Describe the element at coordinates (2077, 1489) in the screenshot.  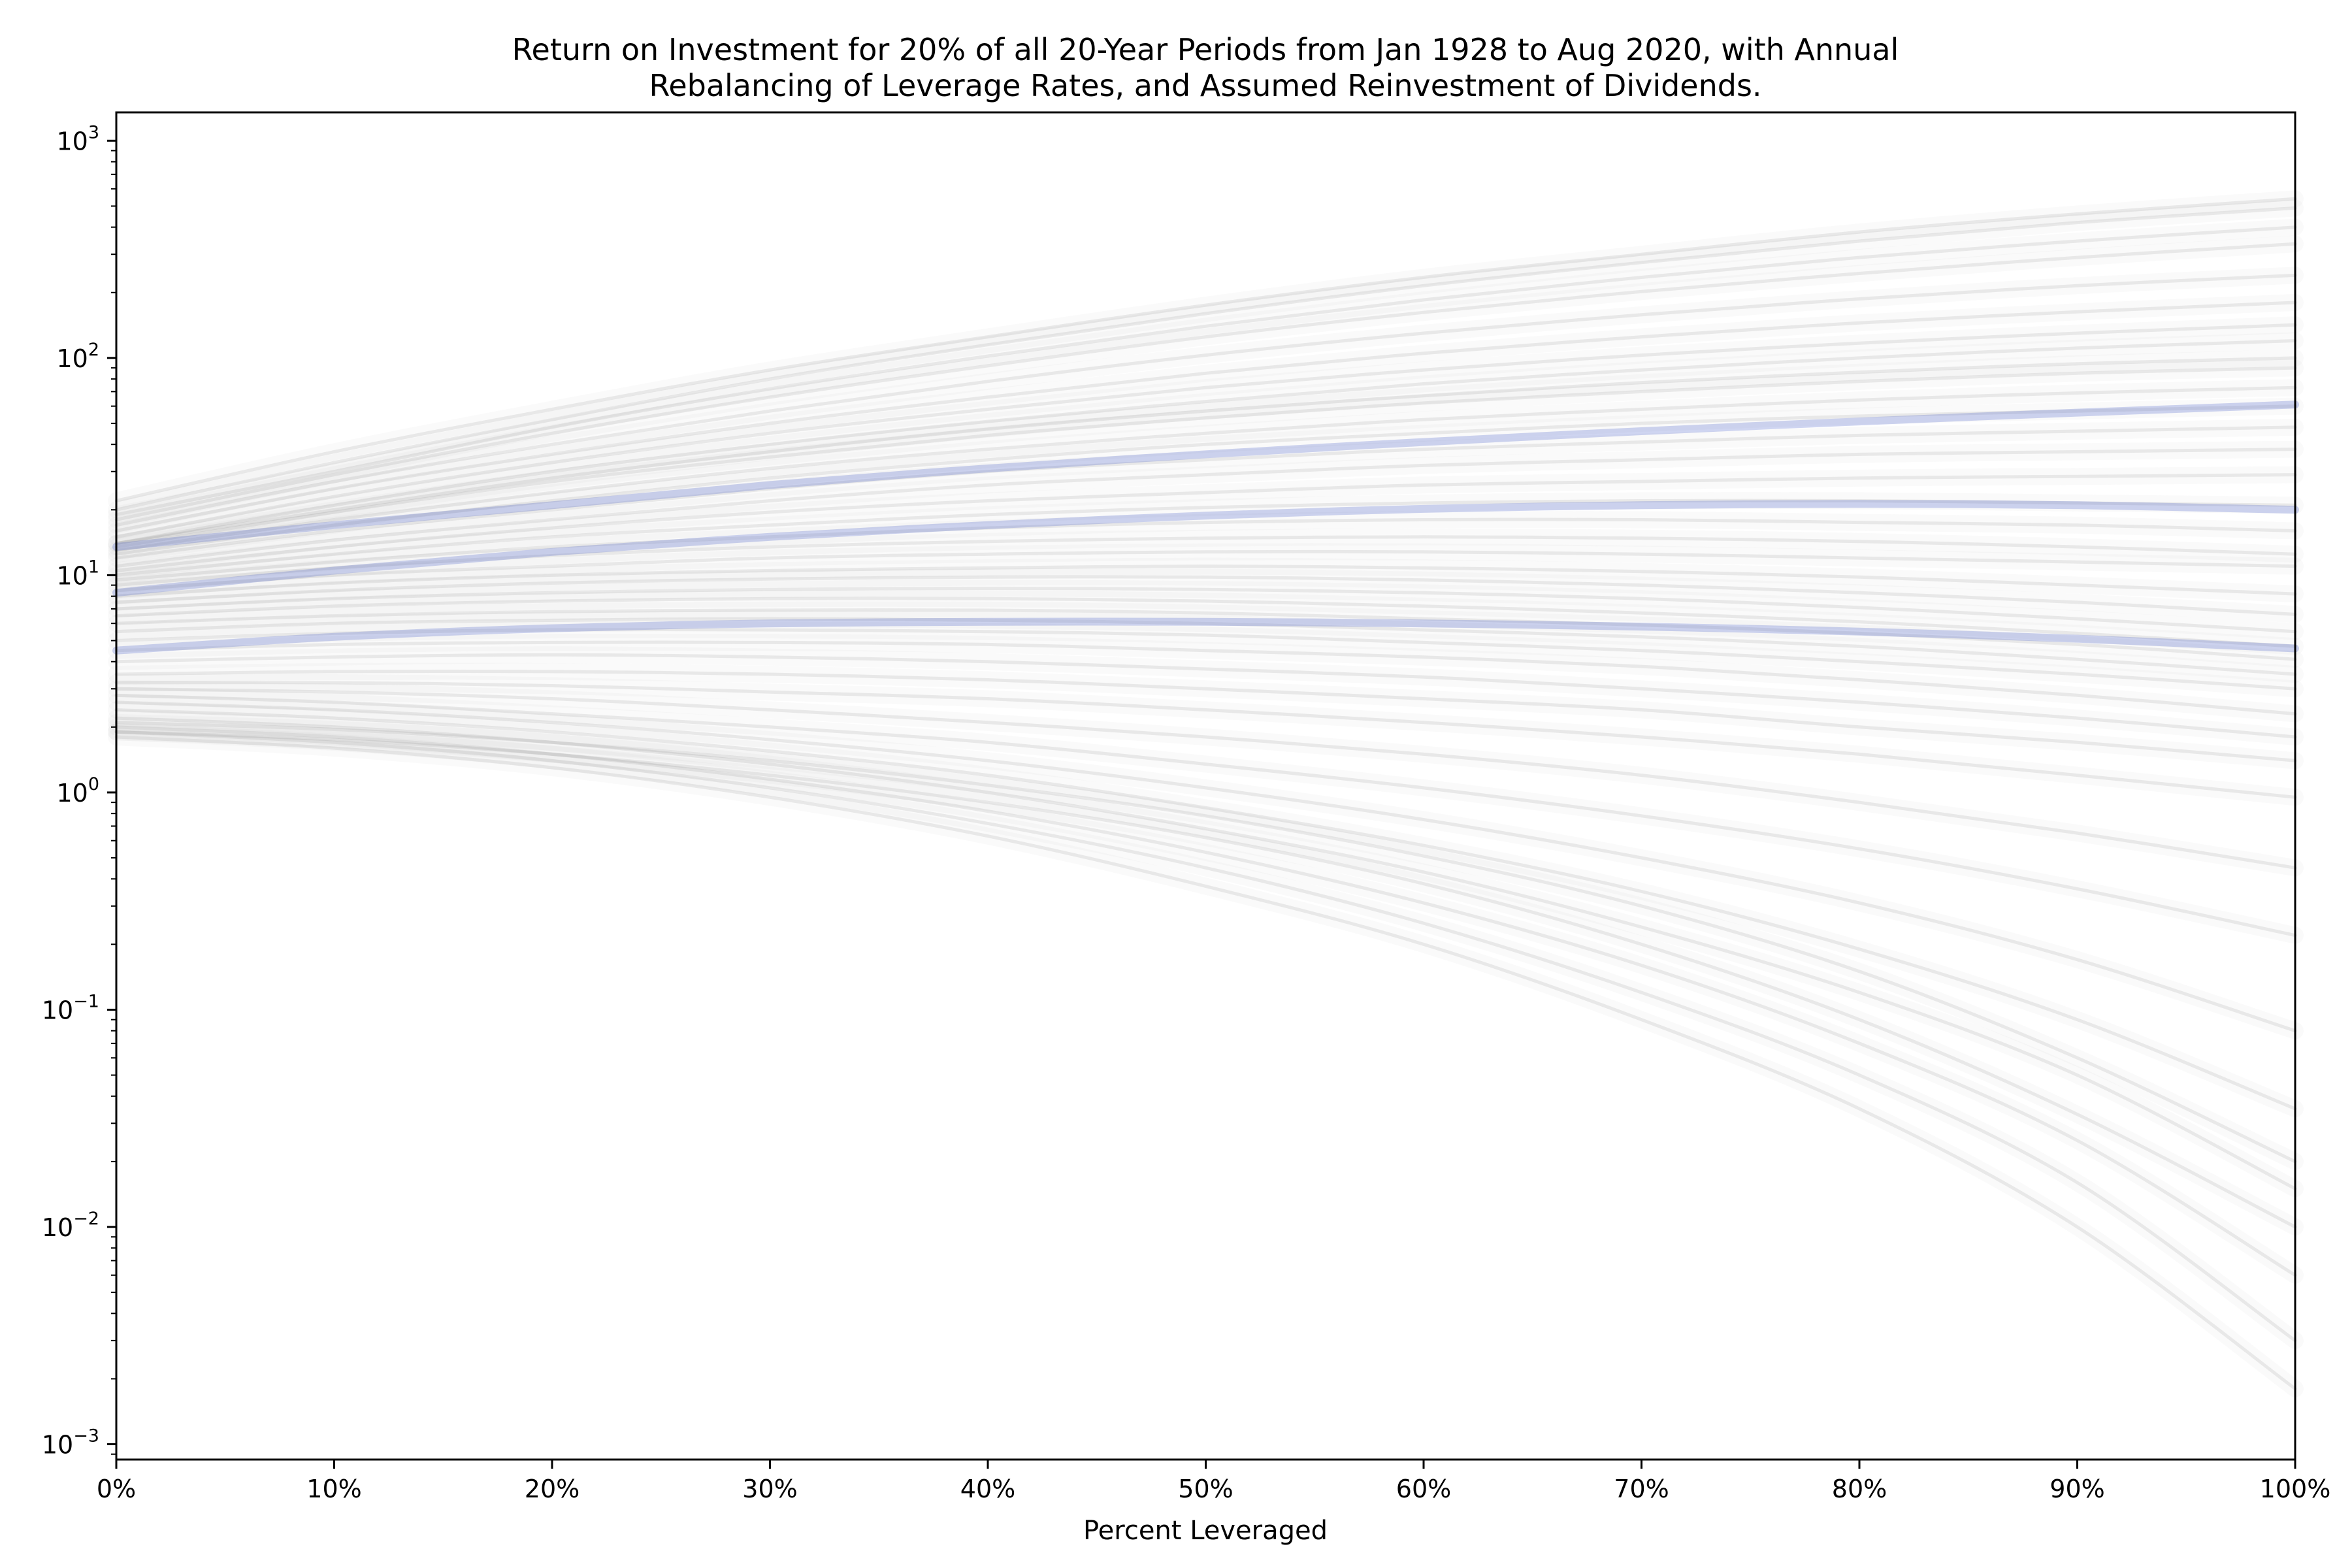
I see `x-tick-label: 90%` at that location.